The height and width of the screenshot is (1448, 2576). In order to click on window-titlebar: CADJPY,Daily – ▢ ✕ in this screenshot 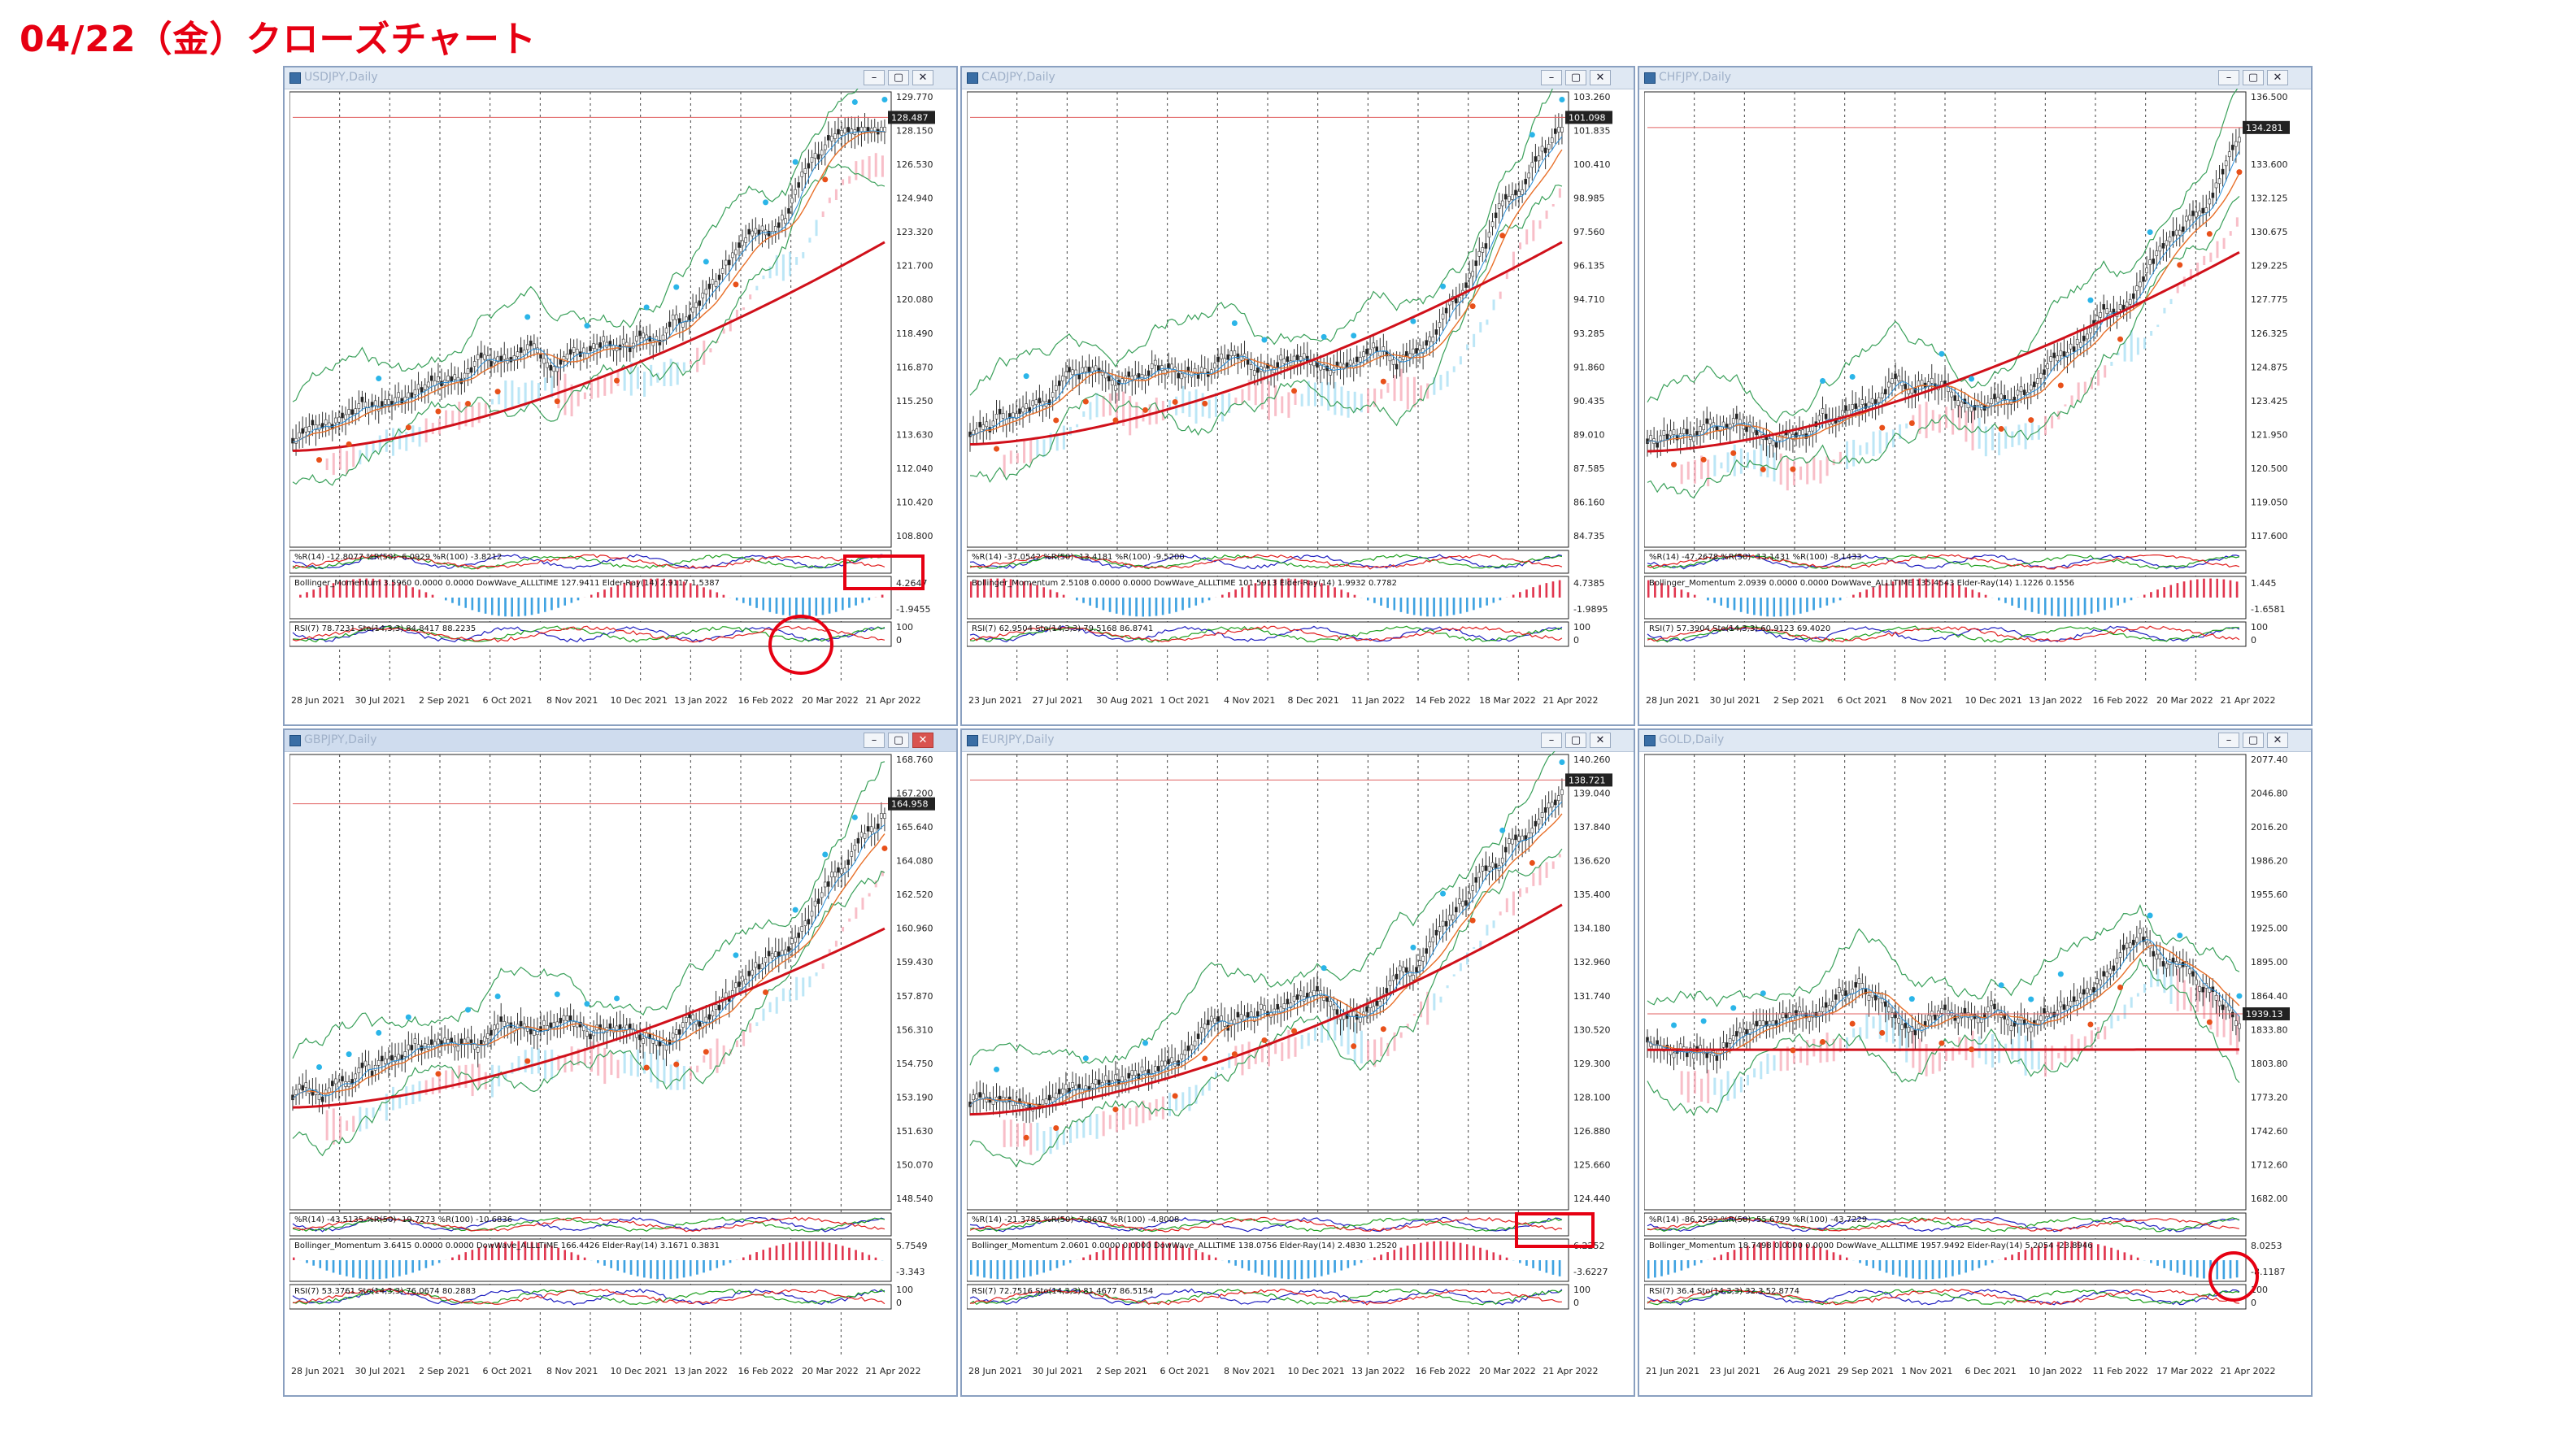, I will do `click(1298, 78)`.